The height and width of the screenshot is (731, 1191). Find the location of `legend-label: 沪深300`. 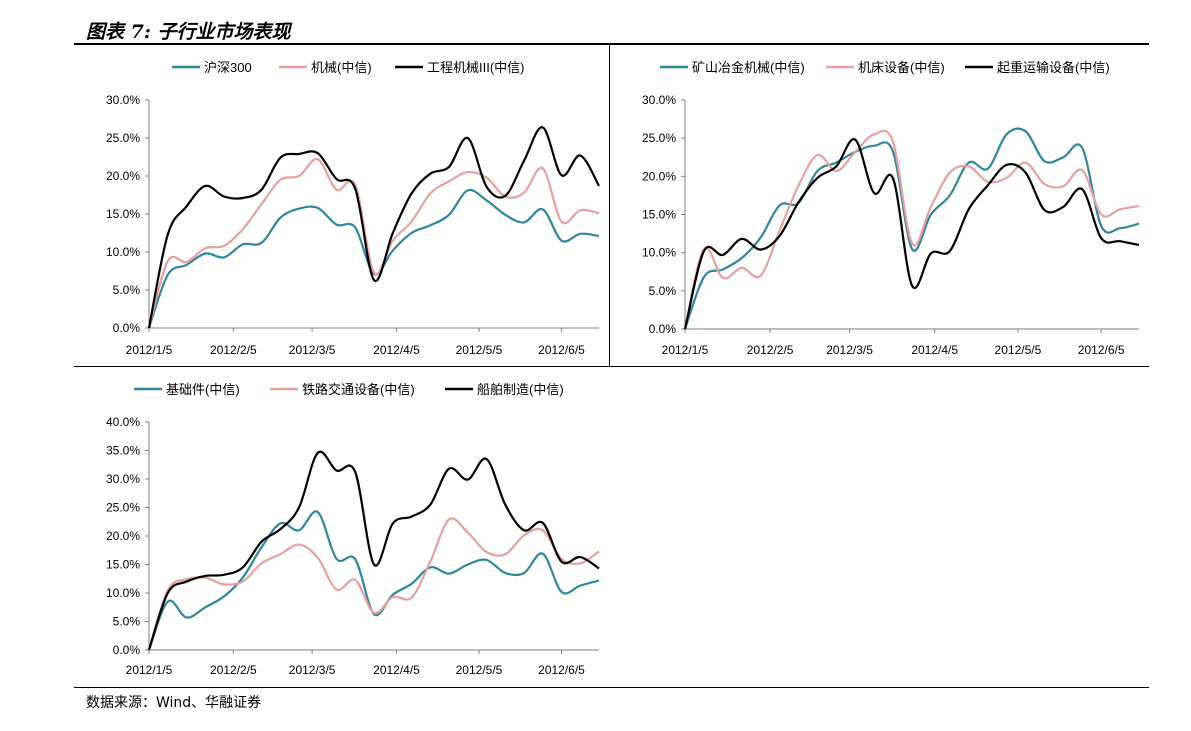

legend-label: 沪深300 is located at coordinates (228, 67).